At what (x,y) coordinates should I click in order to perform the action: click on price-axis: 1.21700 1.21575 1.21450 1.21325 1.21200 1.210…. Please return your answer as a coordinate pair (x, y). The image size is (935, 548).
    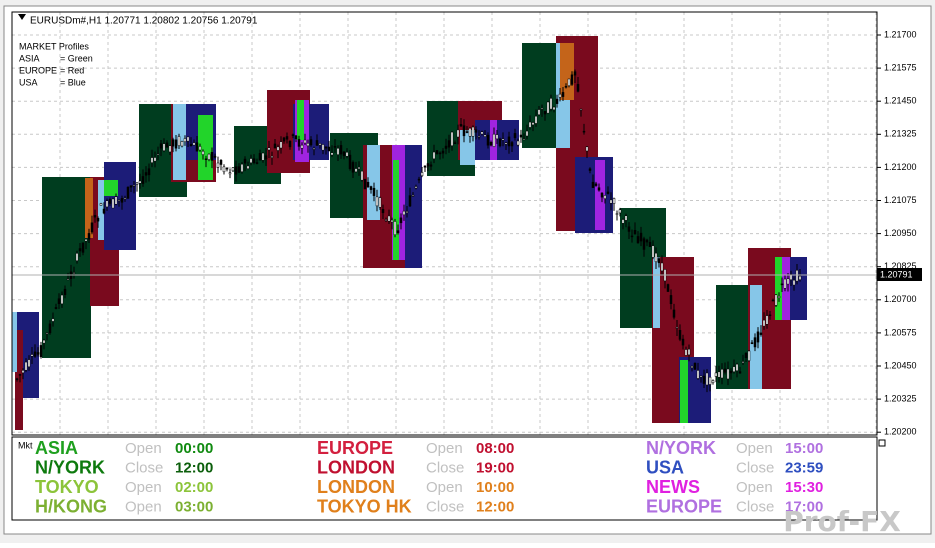
    Looking at the image, I should click on (899, 238).